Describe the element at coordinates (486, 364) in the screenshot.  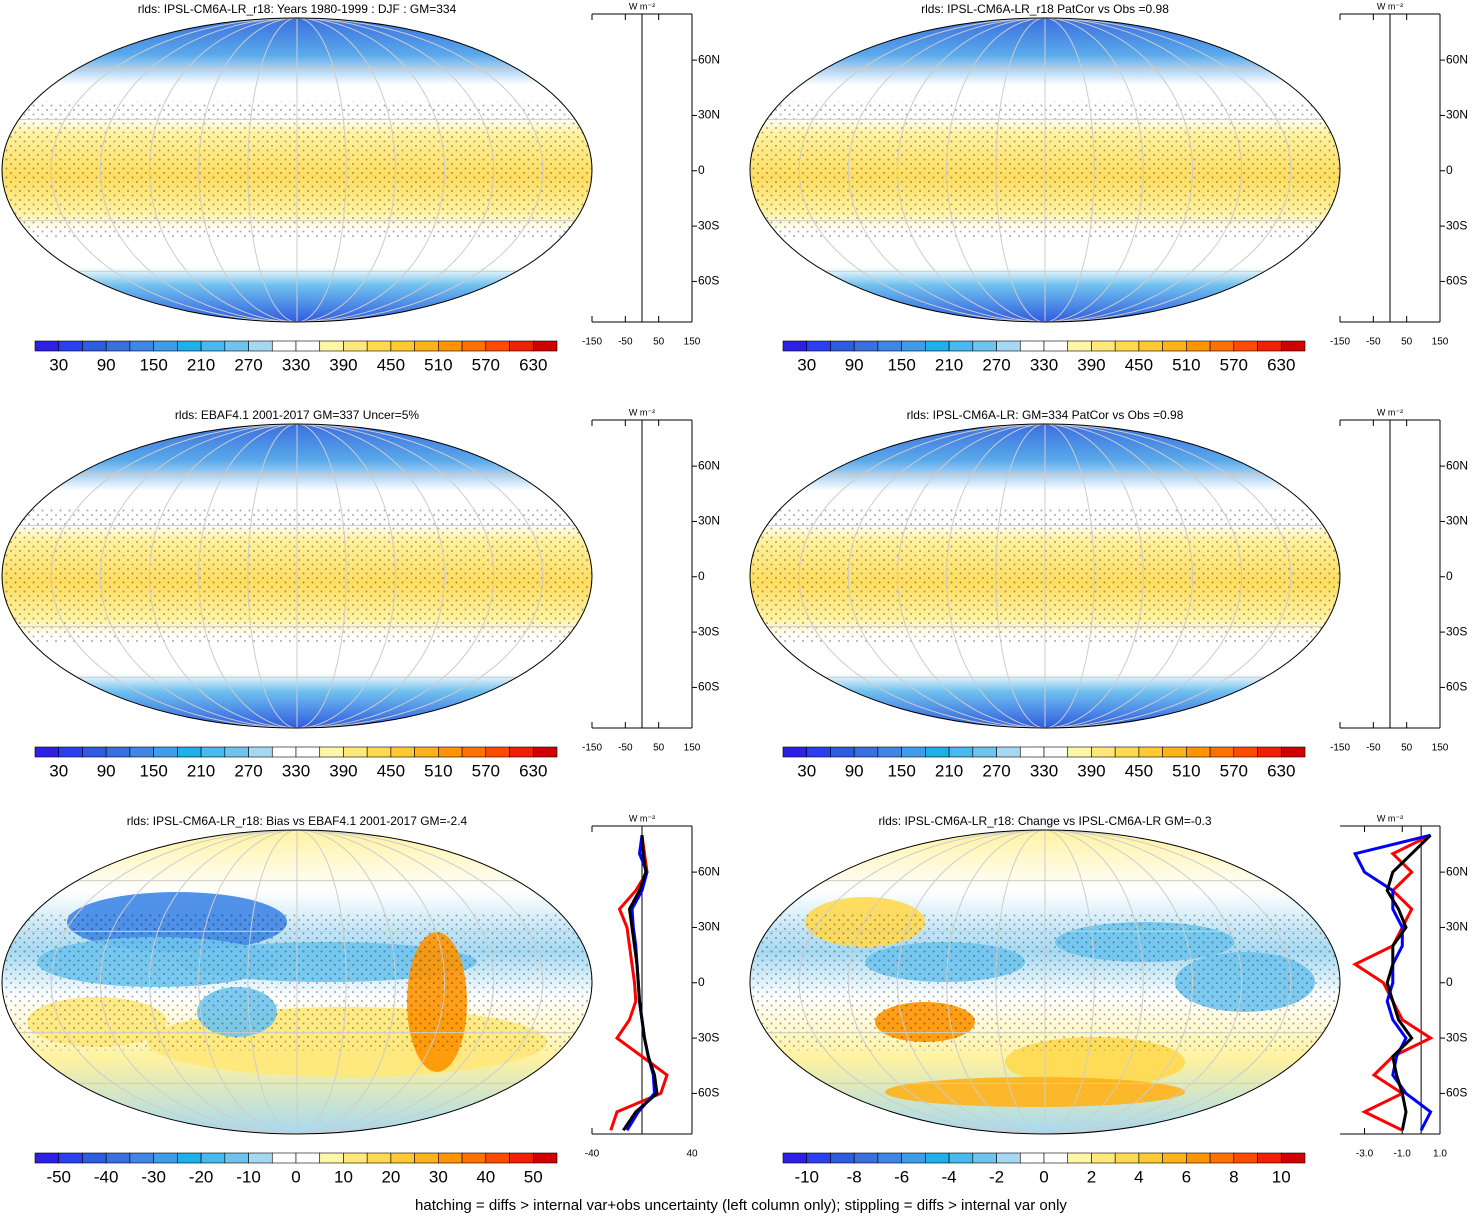
I see `colorbar-label: 570` at that location.